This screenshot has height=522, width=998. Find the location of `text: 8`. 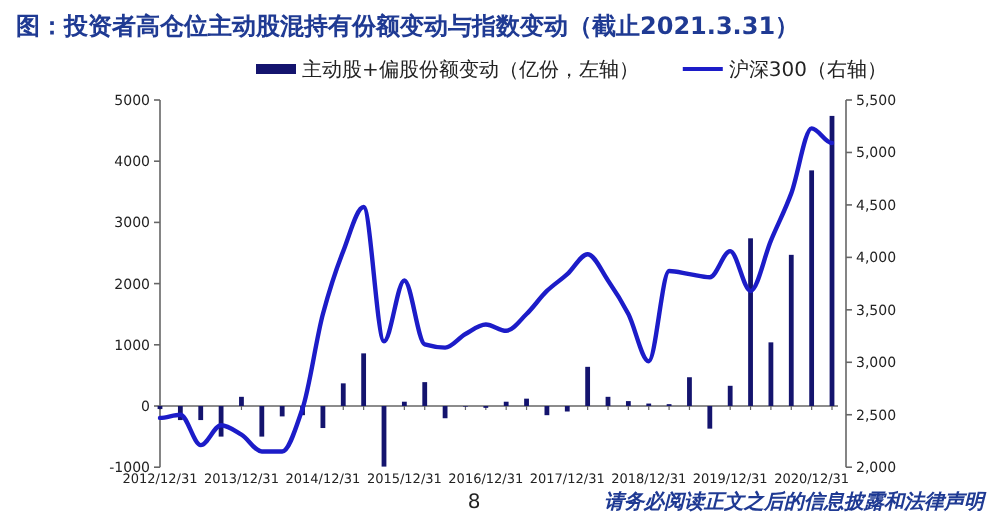

text: 8 is located at coordinates (474, 503).